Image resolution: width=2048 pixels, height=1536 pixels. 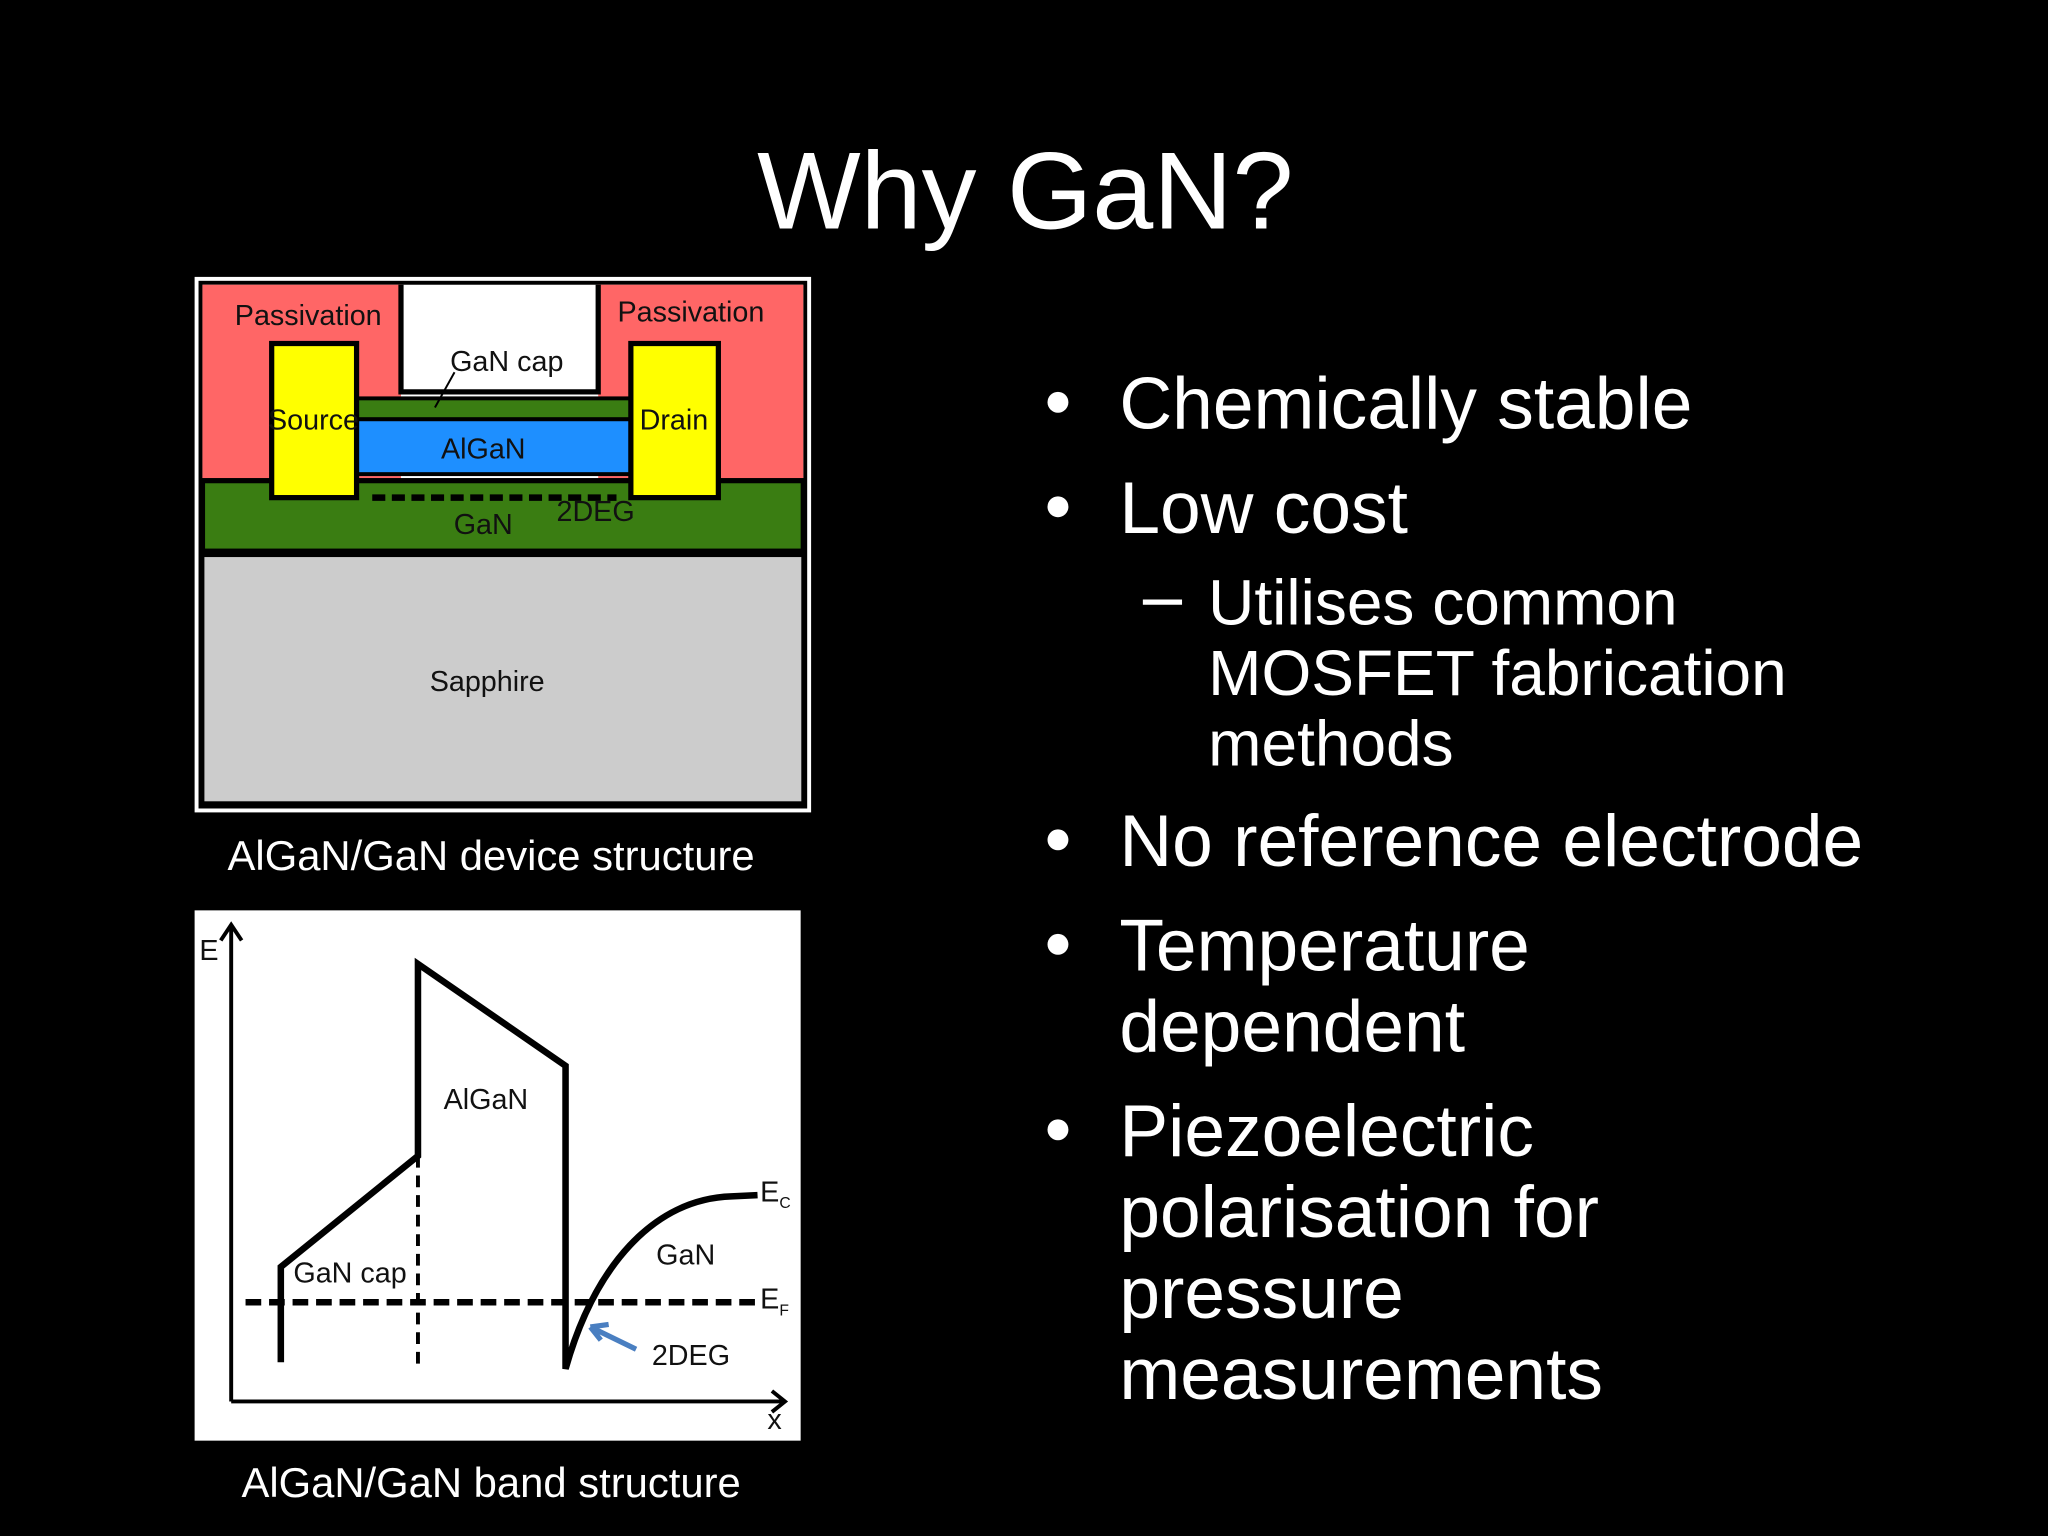 What do you see at coordinates (1263, 508) in the screenshot?
I see `bullet-text: Low cost` at bounding box center [1263, 508].